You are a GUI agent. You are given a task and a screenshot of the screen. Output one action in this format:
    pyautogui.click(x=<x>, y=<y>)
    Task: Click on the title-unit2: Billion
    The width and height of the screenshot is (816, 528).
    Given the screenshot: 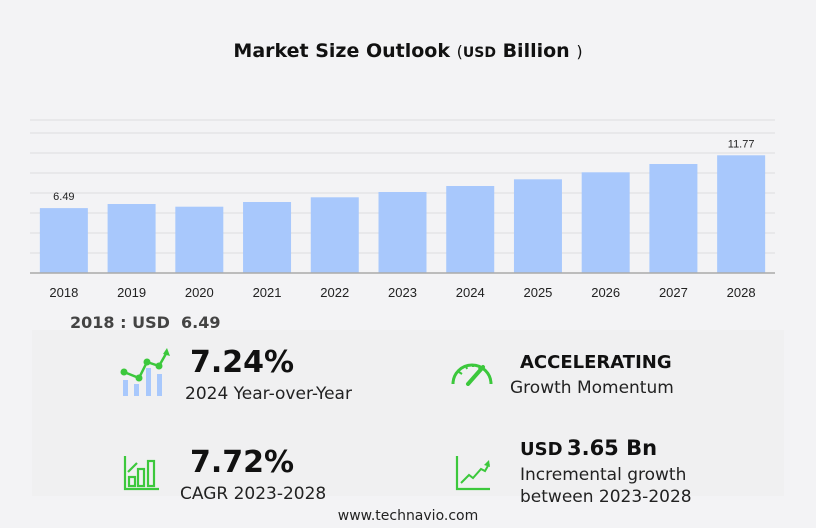 What is the action you would take?
    pyautogui.click(x=536, y=51)
    